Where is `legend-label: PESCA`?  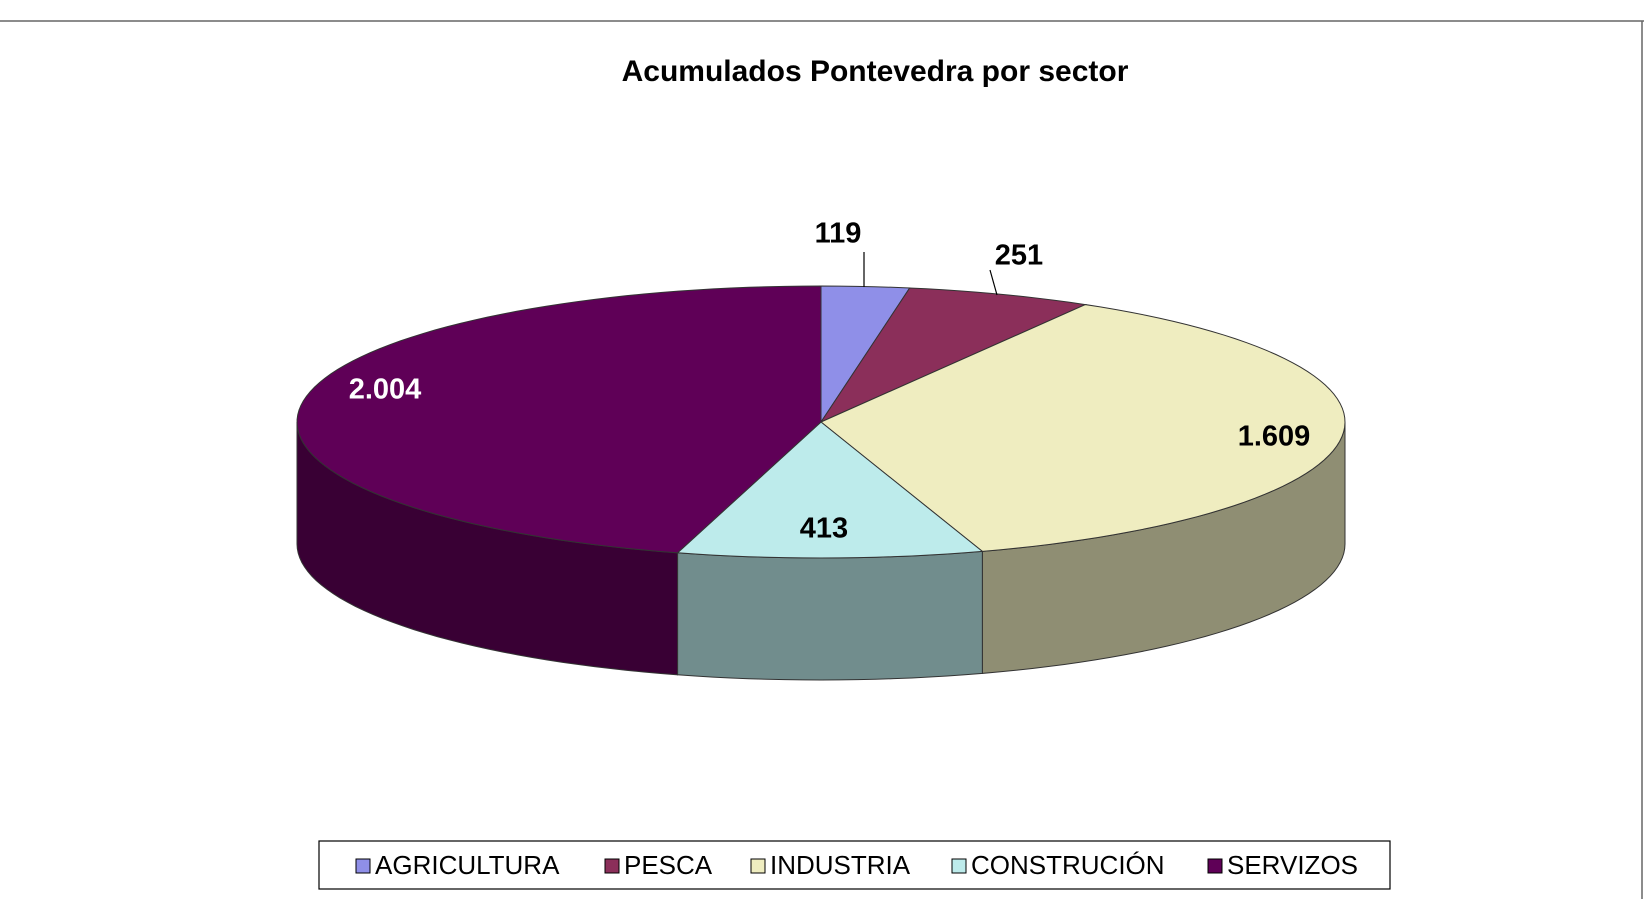
legend-label: PESCA is located at coordinates (668, 865).